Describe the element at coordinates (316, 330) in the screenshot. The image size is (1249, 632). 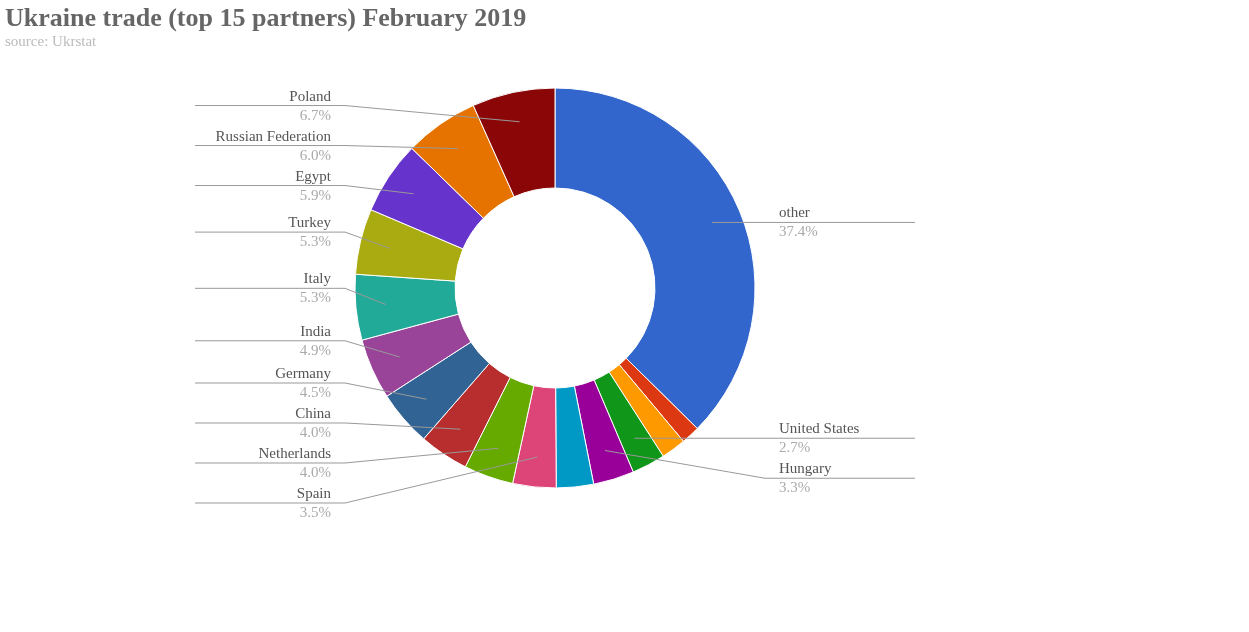
I see `slice-label: India` at that location.